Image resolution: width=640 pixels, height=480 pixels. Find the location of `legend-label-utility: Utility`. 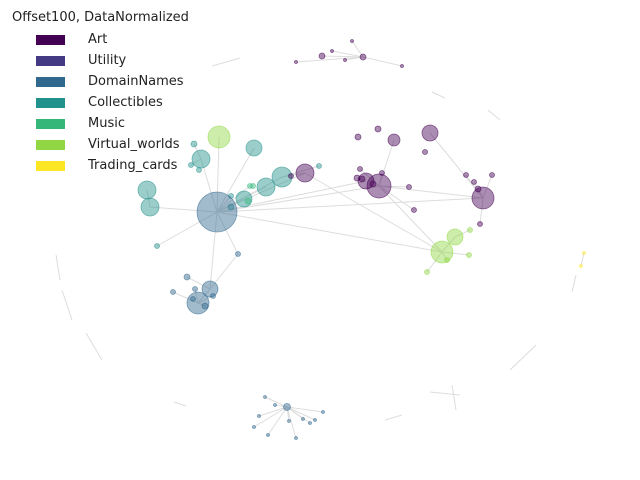

legend-label-utility: Utility is located at coordinates (107, 60).